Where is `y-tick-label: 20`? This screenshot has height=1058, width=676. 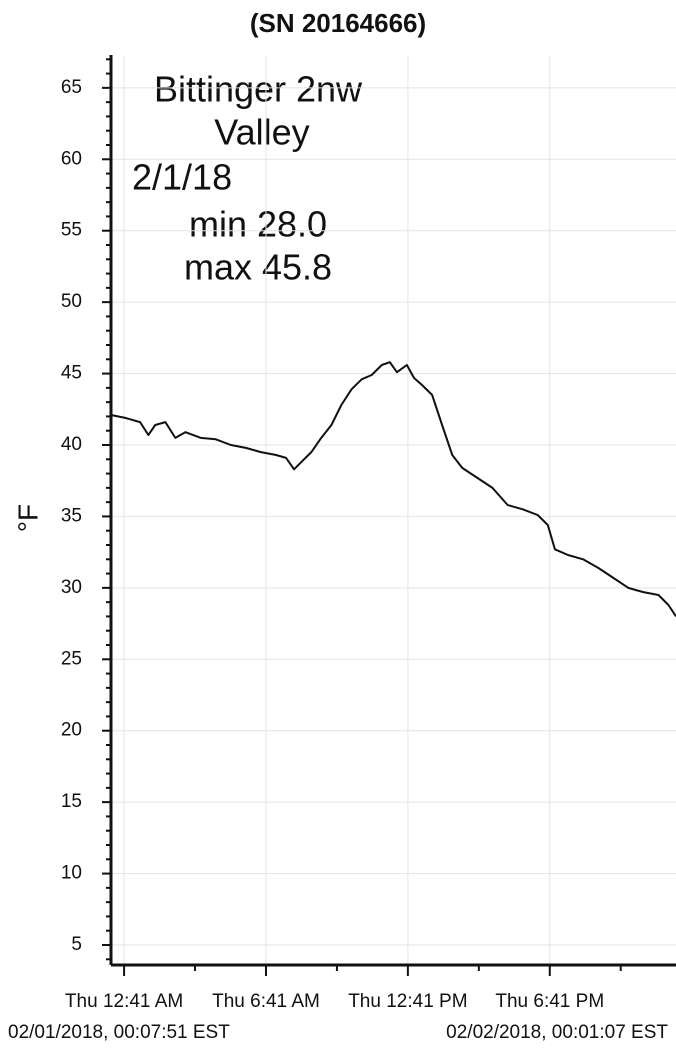 y-tick-label: 20 is located at coordinates (71, 730).